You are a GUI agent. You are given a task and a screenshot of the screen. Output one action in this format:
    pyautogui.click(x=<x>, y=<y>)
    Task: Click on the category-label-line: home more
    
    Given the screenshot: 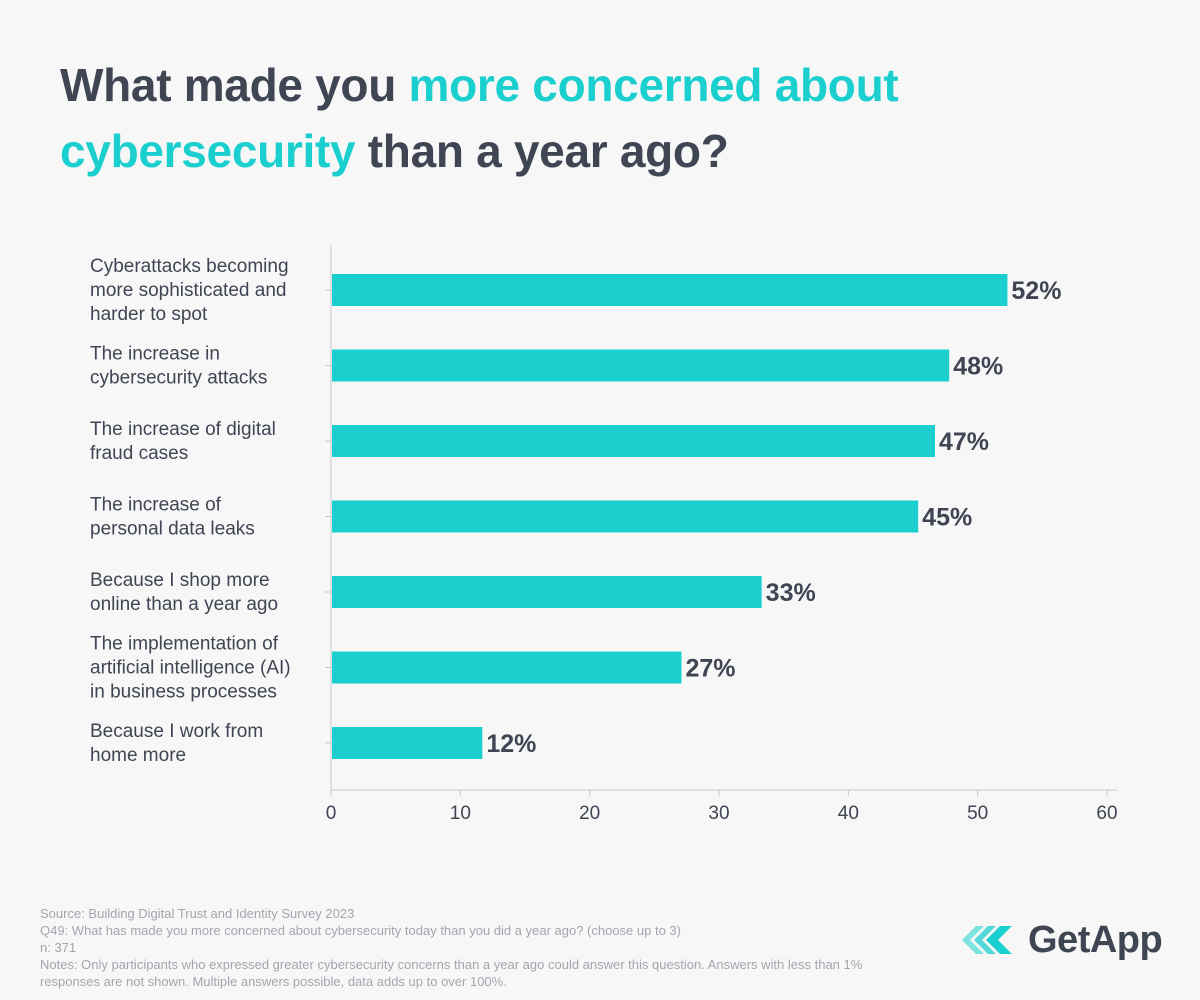 What is the action you would take?
    pyautogui.click(x=138, y=755)
    